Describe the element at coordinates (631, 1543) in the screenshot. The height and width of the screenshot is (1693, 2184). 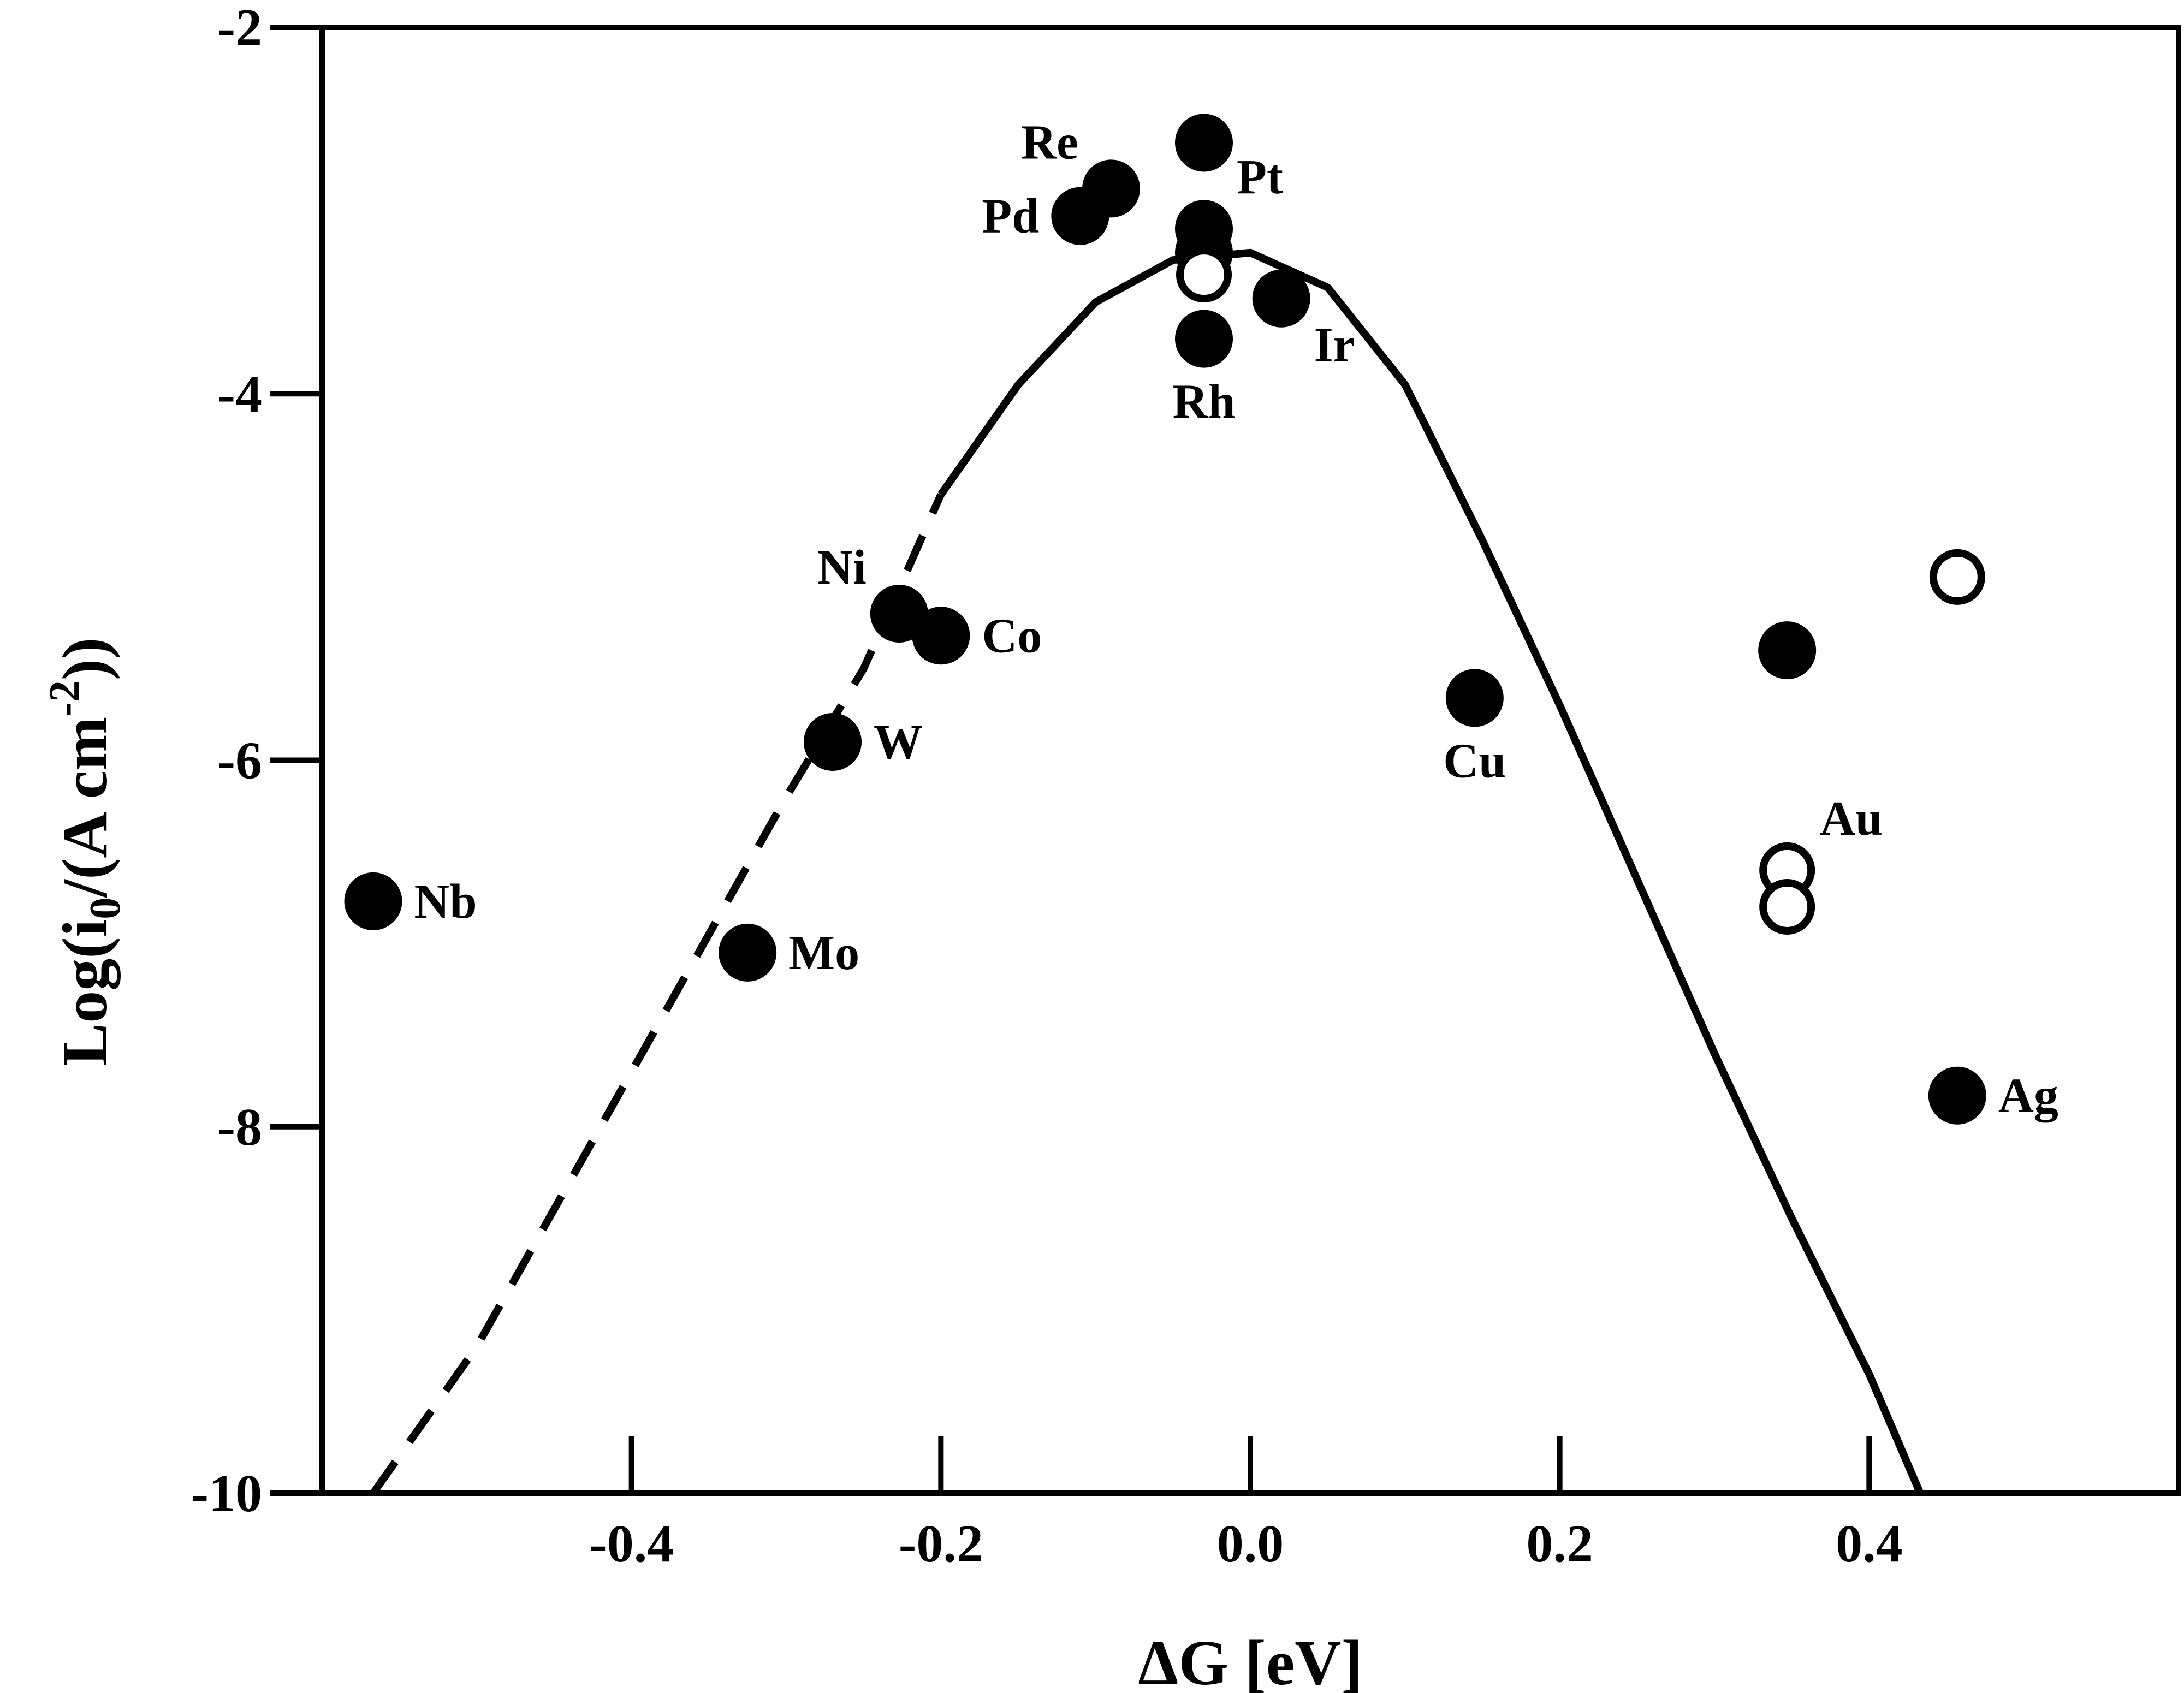
I see `x-tick-label: -0.4` at that location.